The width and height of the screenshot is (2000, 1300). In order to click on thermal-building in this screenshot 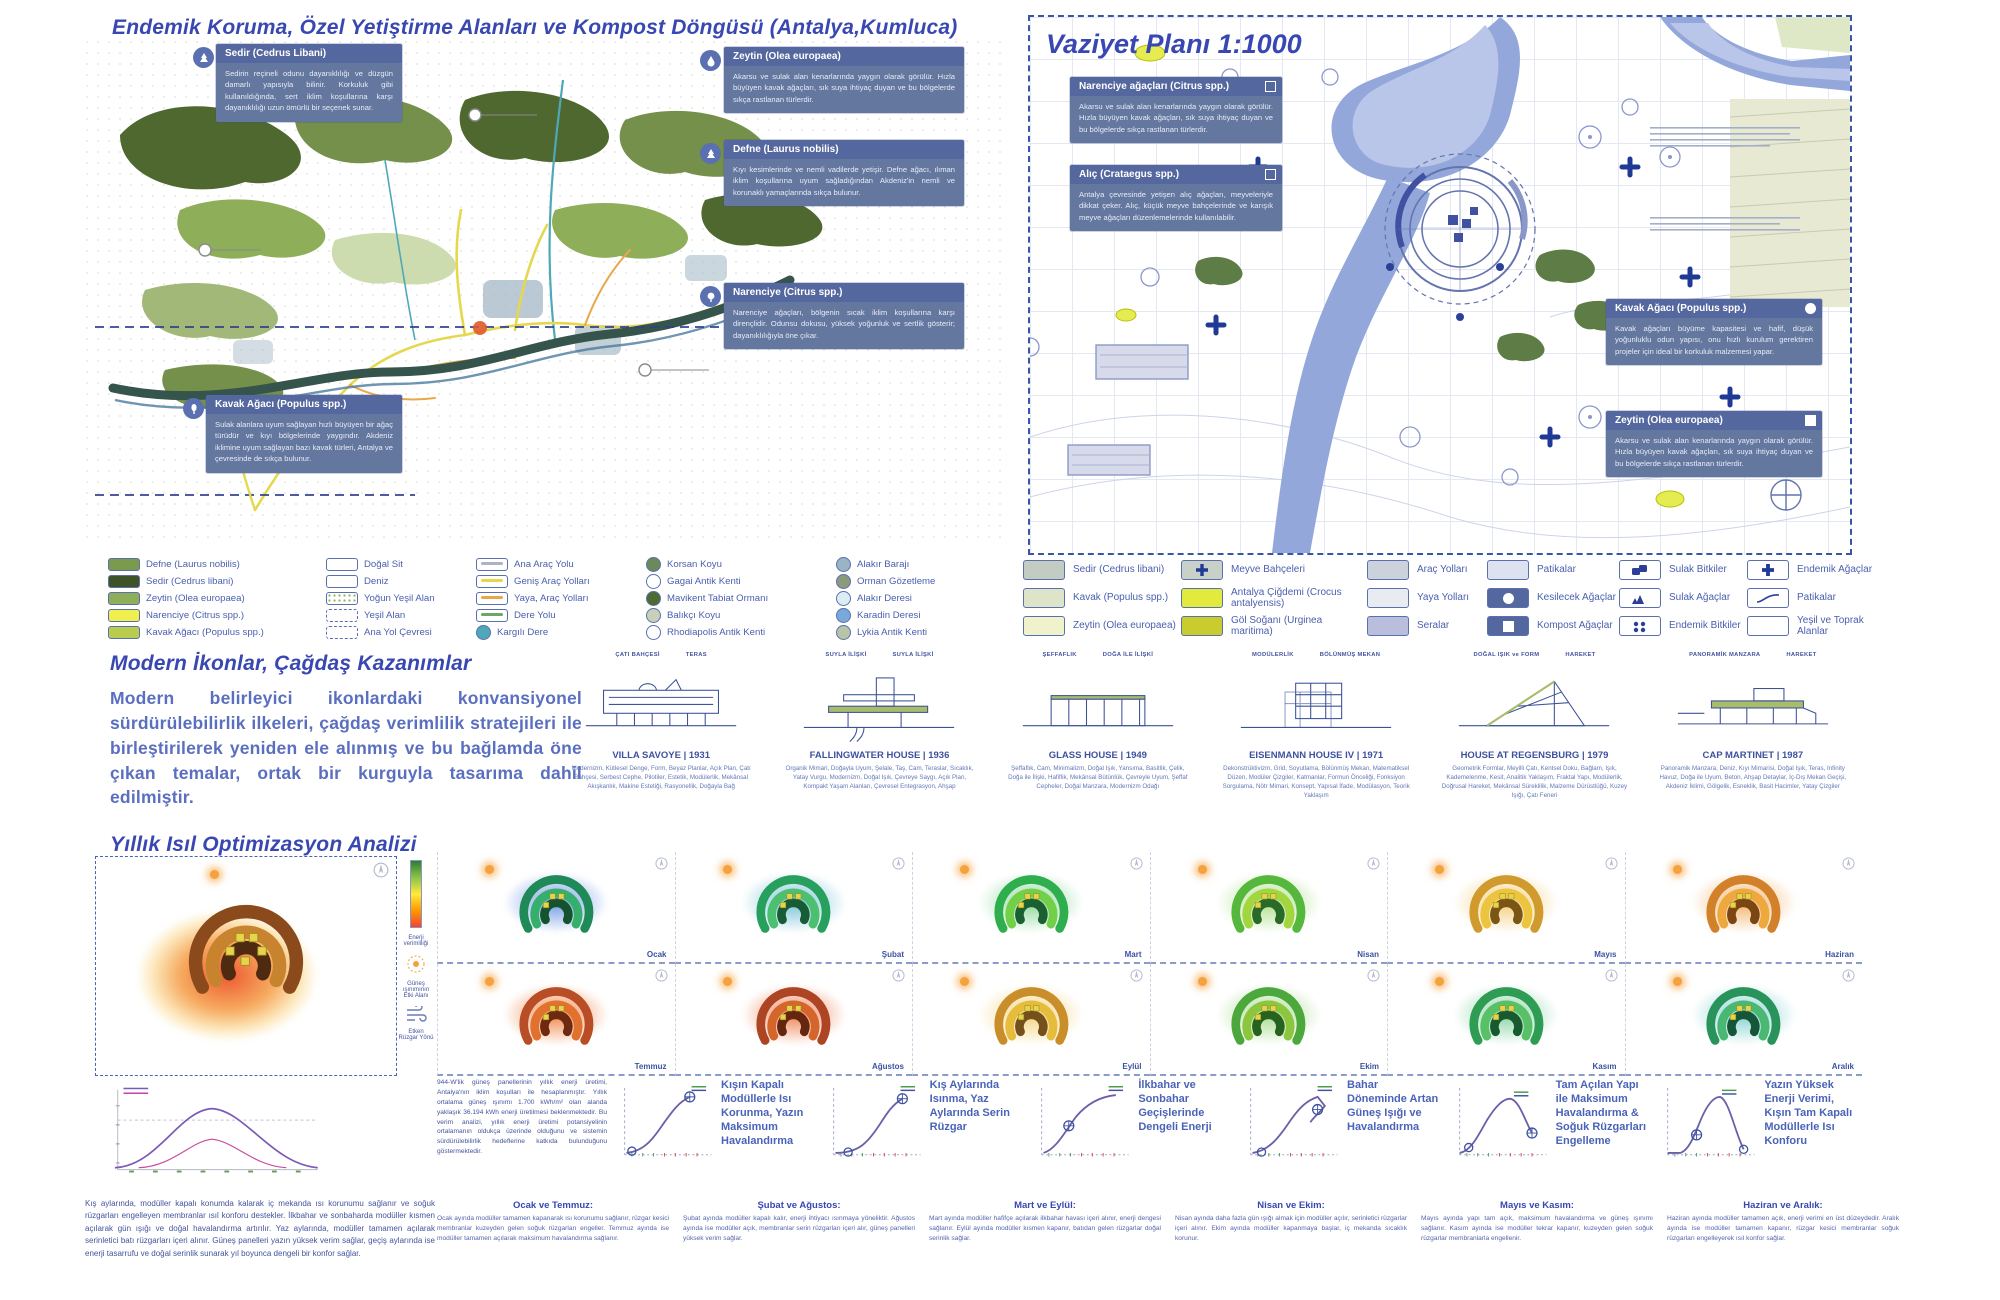, I will do `click(246, 950)`.